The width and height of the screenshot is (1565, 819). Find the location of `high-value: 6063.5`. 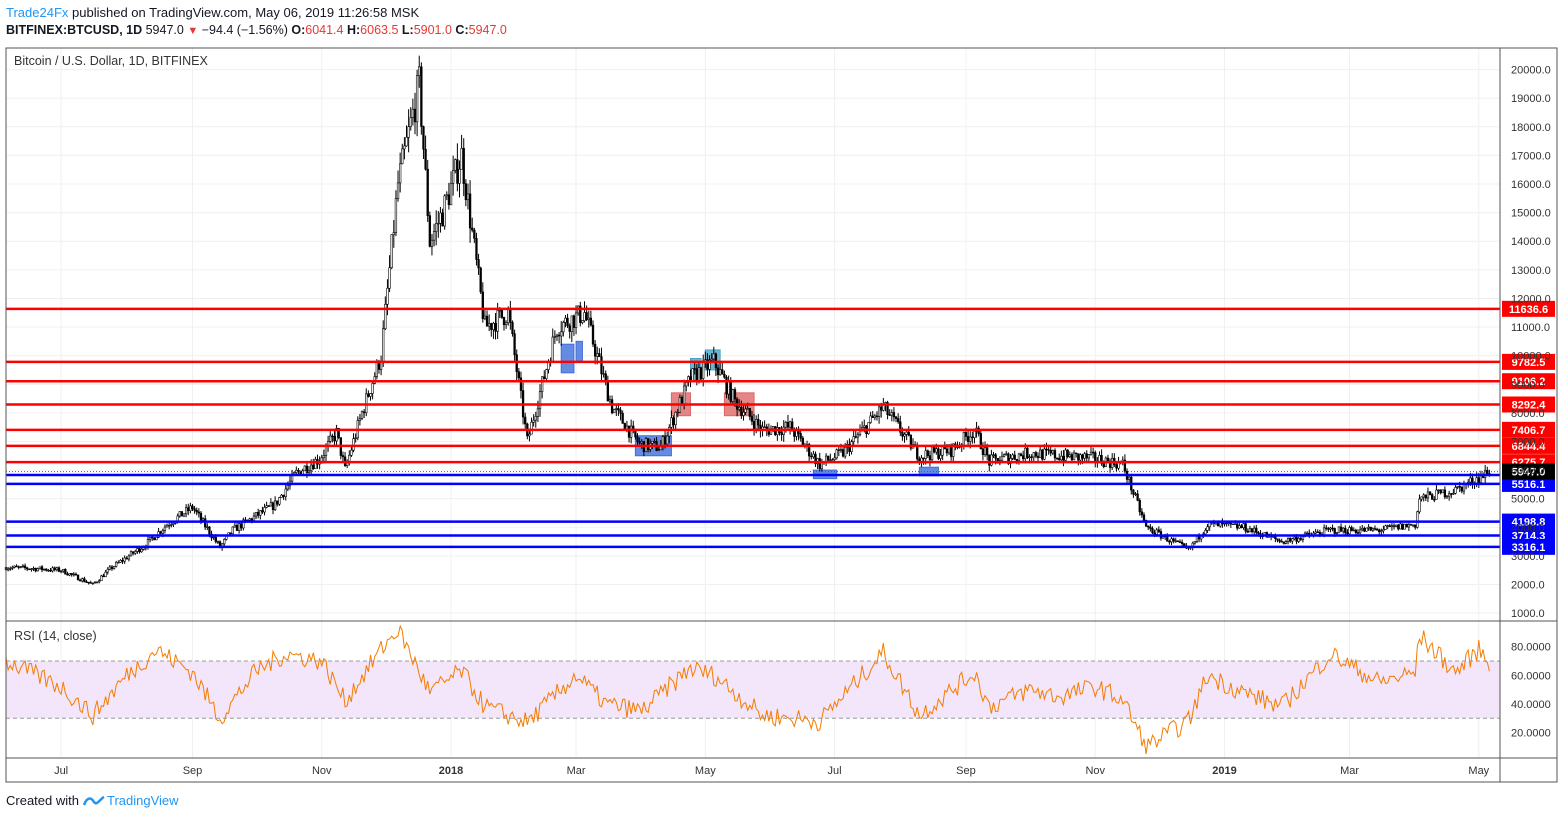

high-value: 6063.5 is located at coordinates (379, 30).